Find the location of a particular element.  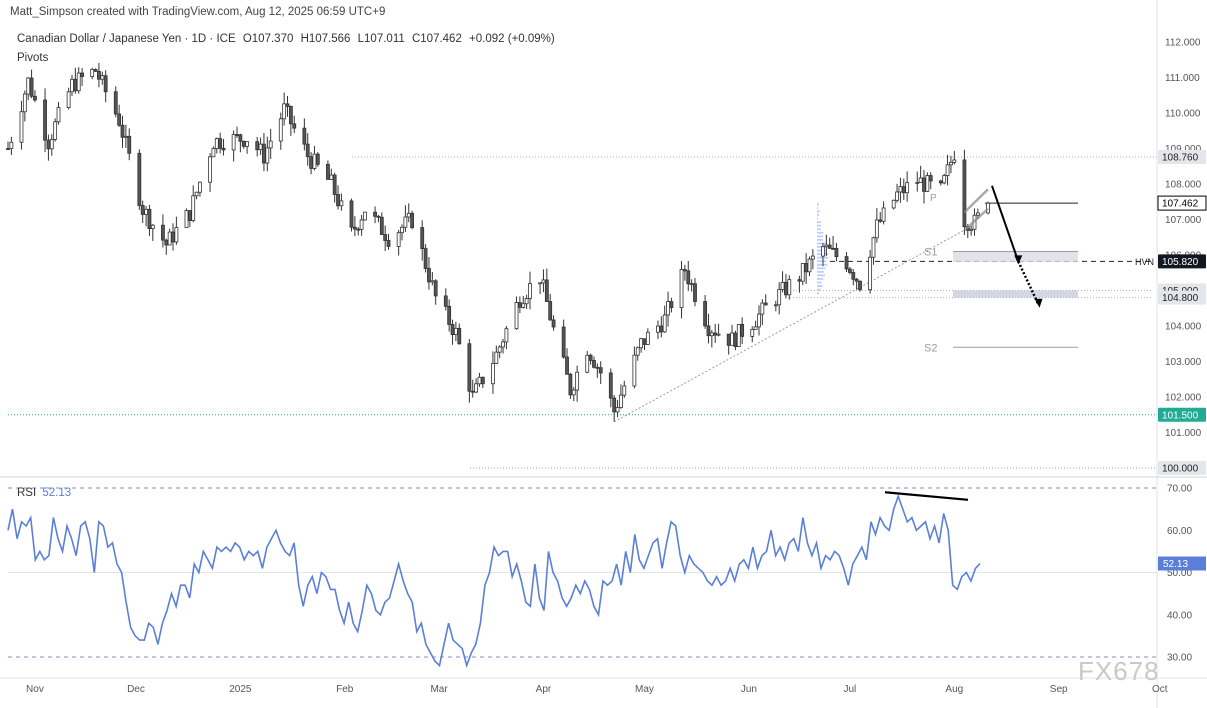

rsi-legend-name: RSI is located at coordinates (27, 493).